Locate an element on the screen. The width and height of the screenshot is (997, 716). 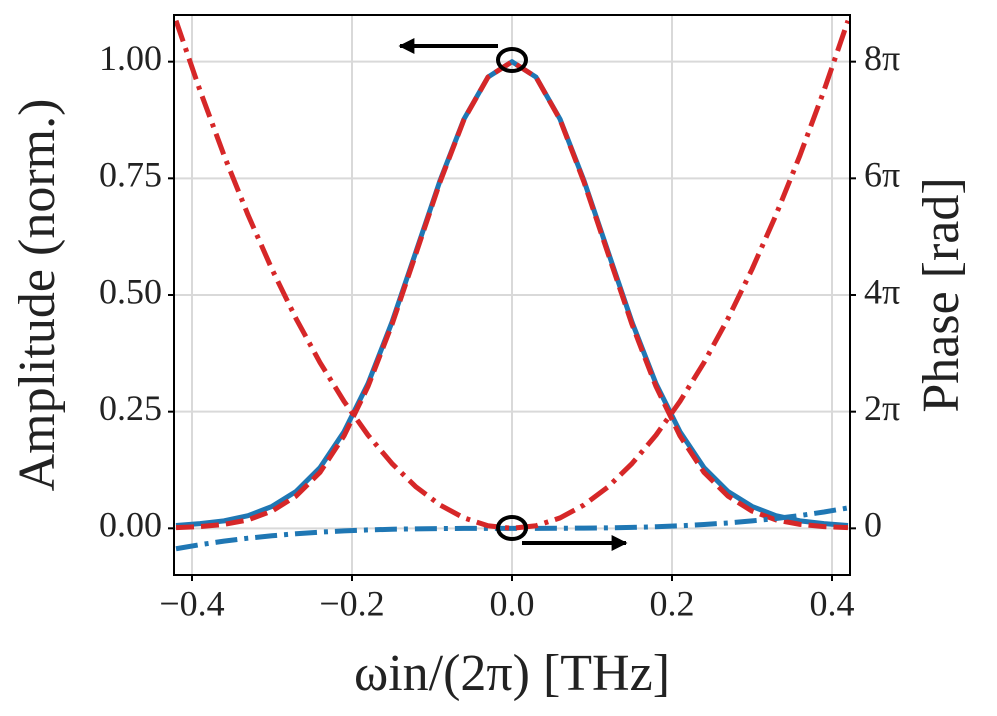
x-tick-label: 0.0 is located at coordinates (512, 603).